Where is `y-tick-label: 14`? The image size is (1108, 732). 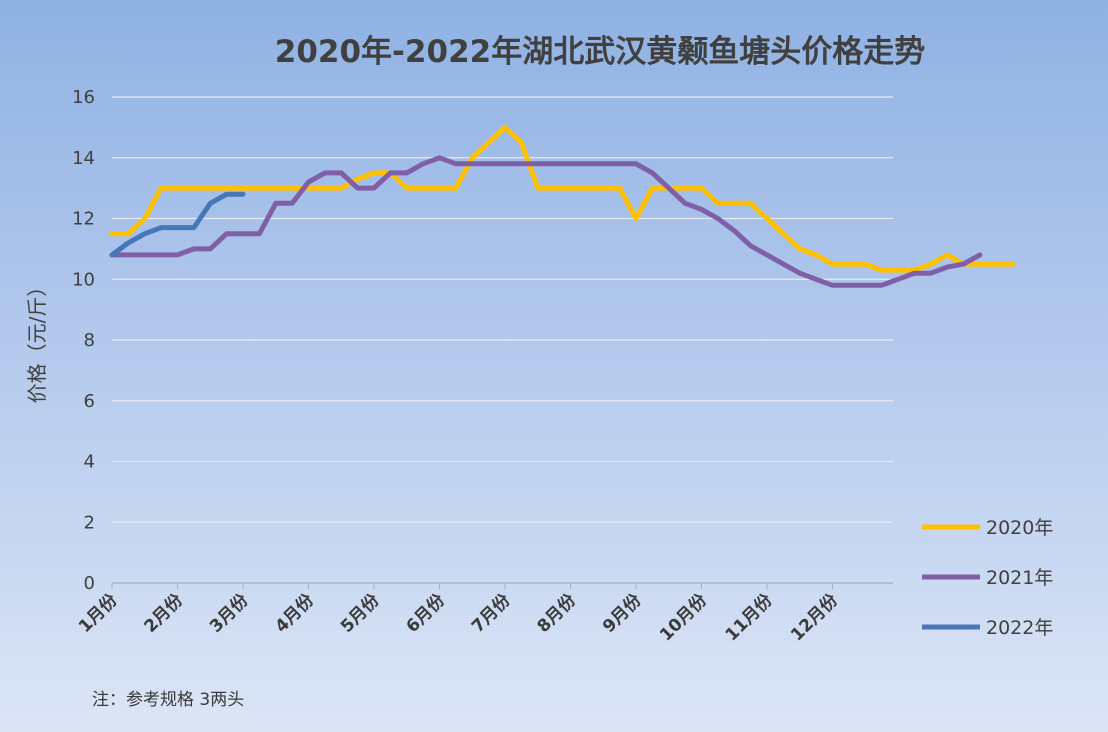
y-tick-label: 14 is located at coordinates (83, 158).